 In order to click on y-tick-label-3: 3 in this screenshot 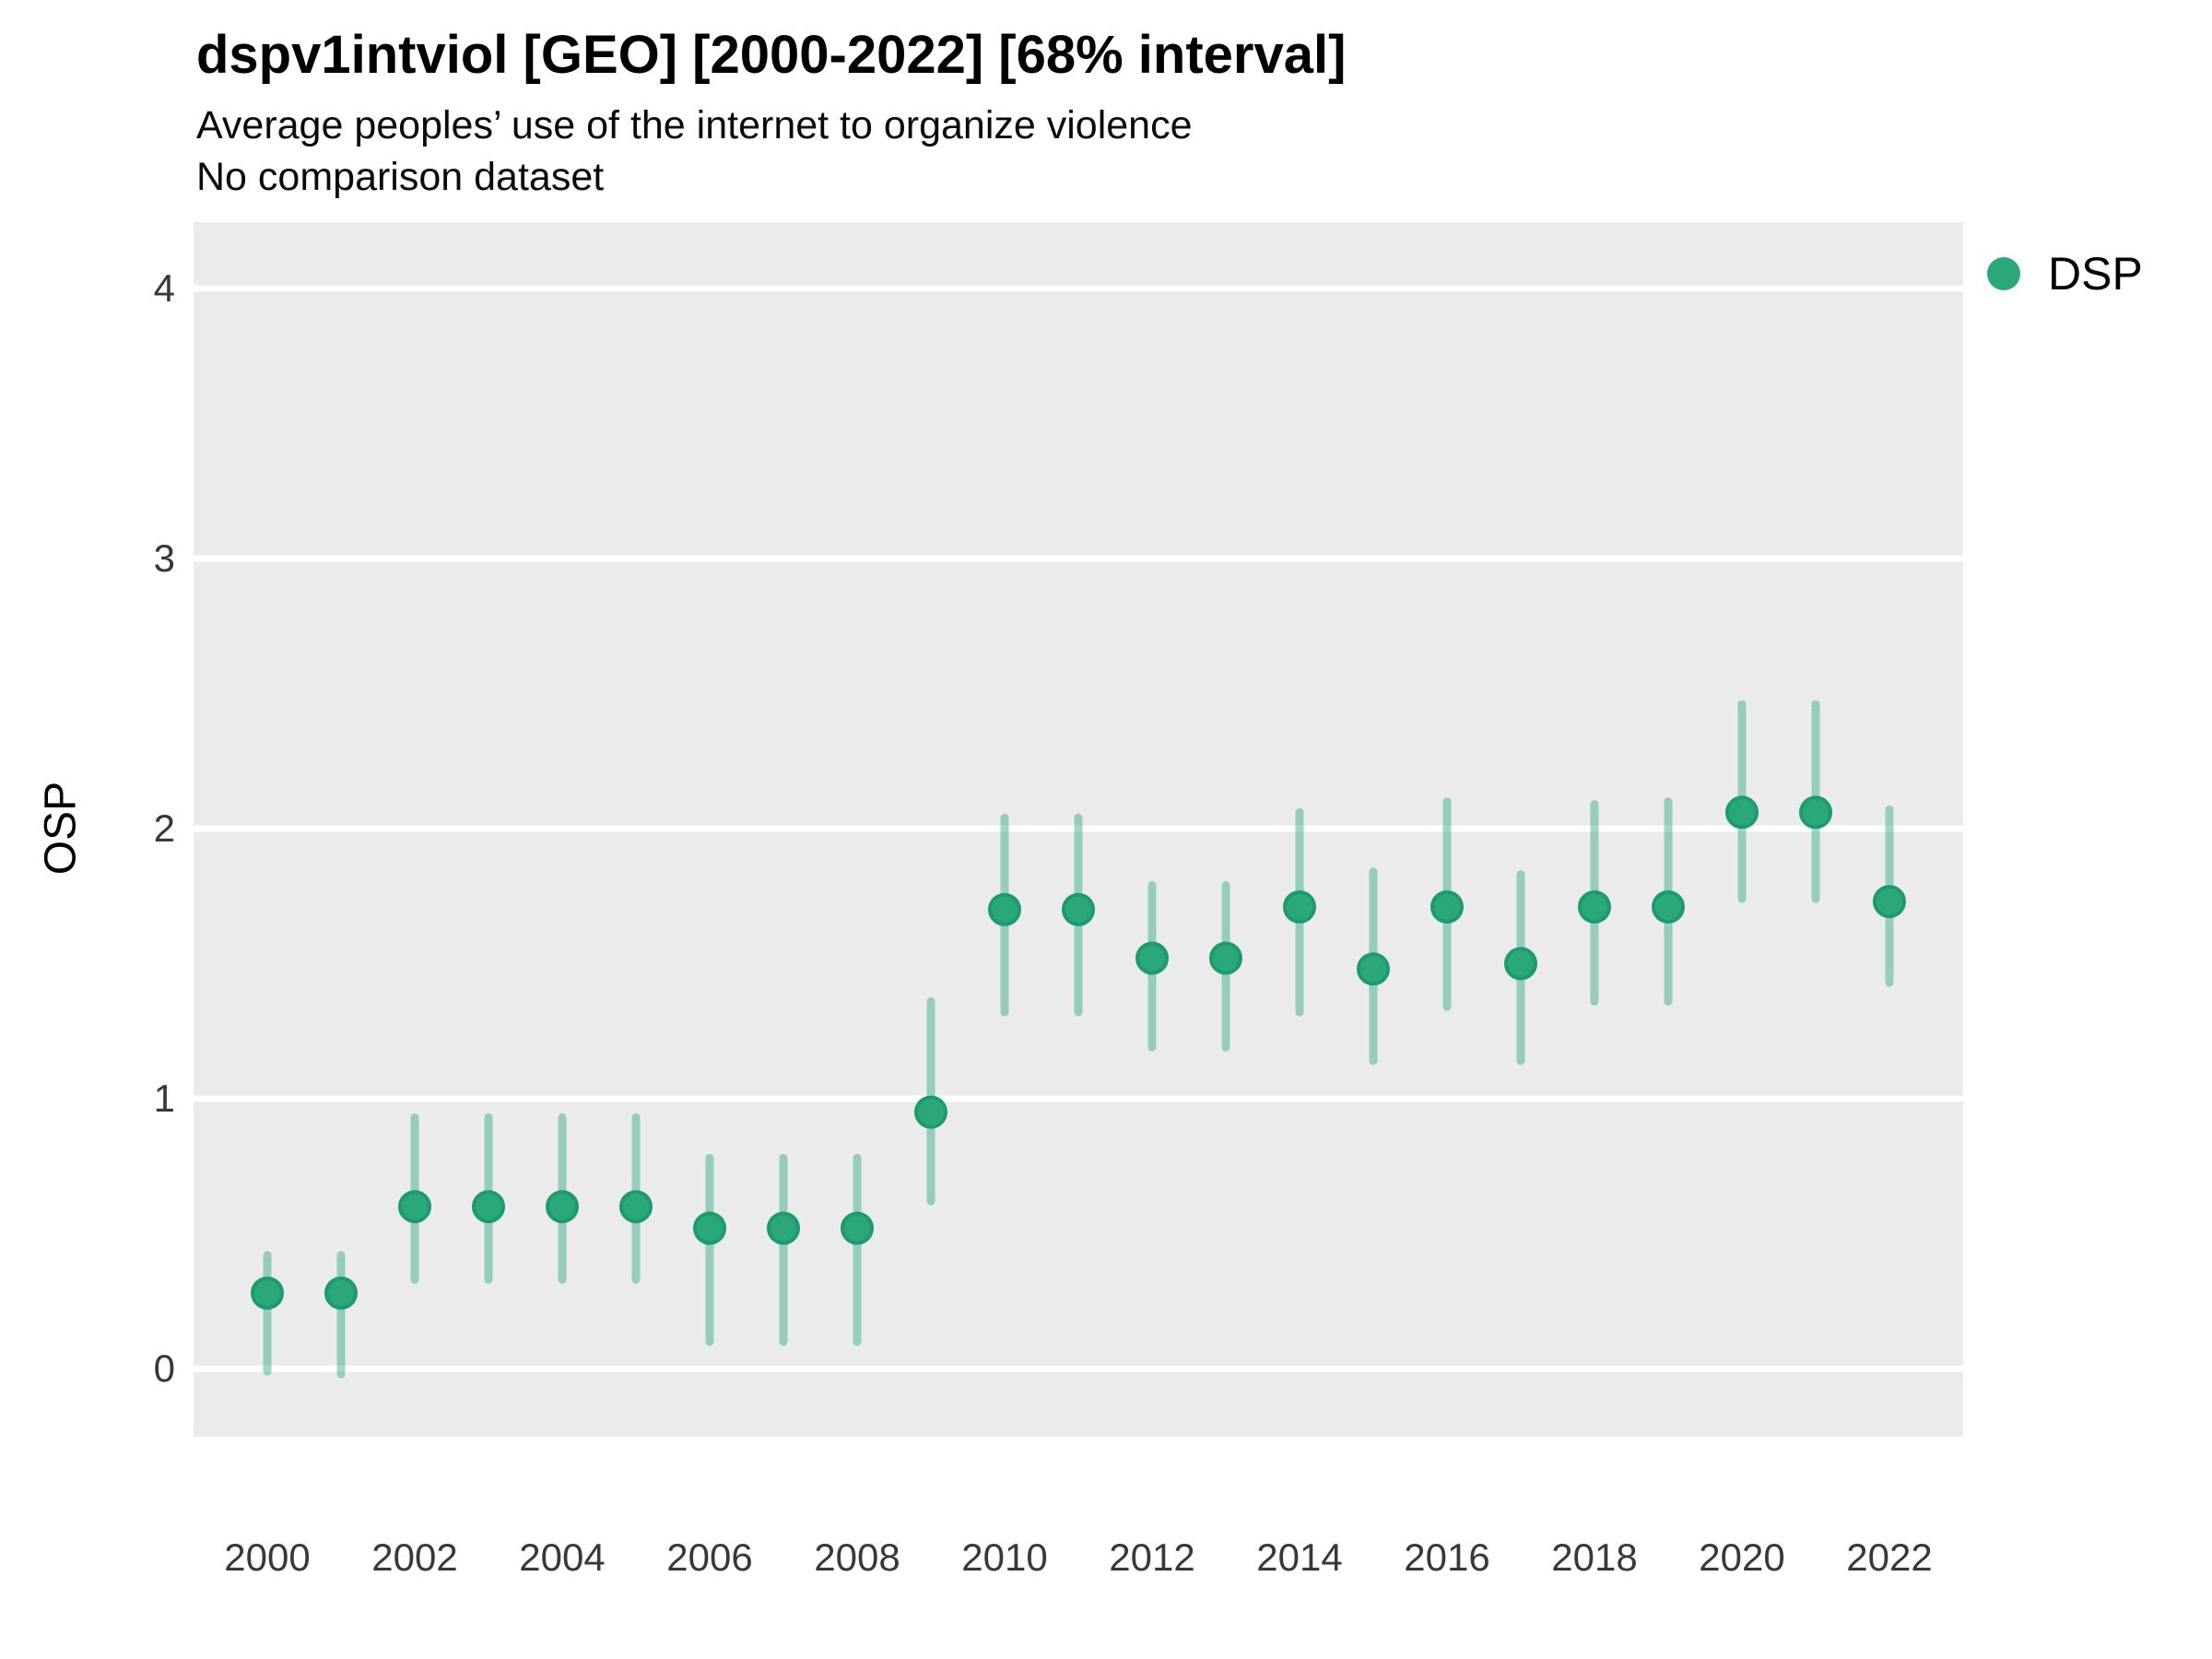, I will do `click(164, 558)`.